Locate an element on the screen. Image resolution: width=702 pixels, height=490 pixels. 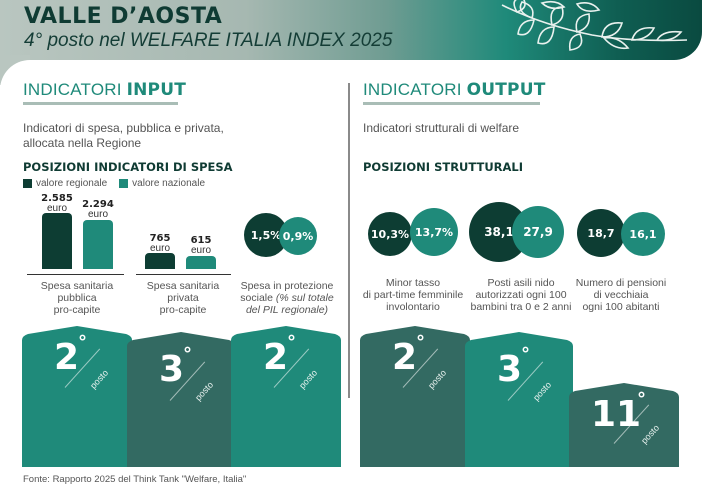
output-section-title: INDICATORI OUTPUT is located at coordinates (454, 90).